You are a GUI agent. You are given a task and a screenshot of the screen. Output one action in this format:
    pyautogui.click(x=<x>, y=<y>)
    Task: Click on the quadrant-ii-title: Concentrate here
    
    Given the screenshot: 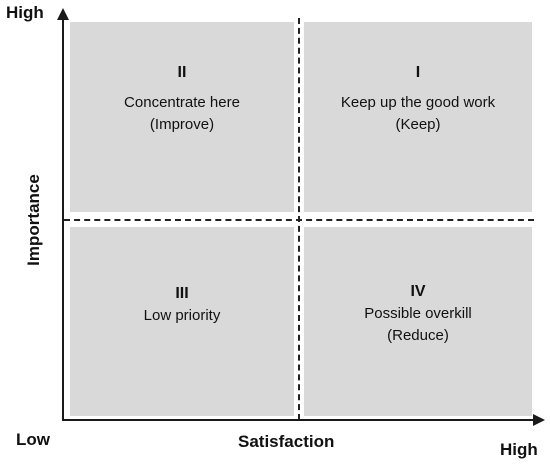 What is the action you would take?
    pyautogui.click(x=182, y=102)
    